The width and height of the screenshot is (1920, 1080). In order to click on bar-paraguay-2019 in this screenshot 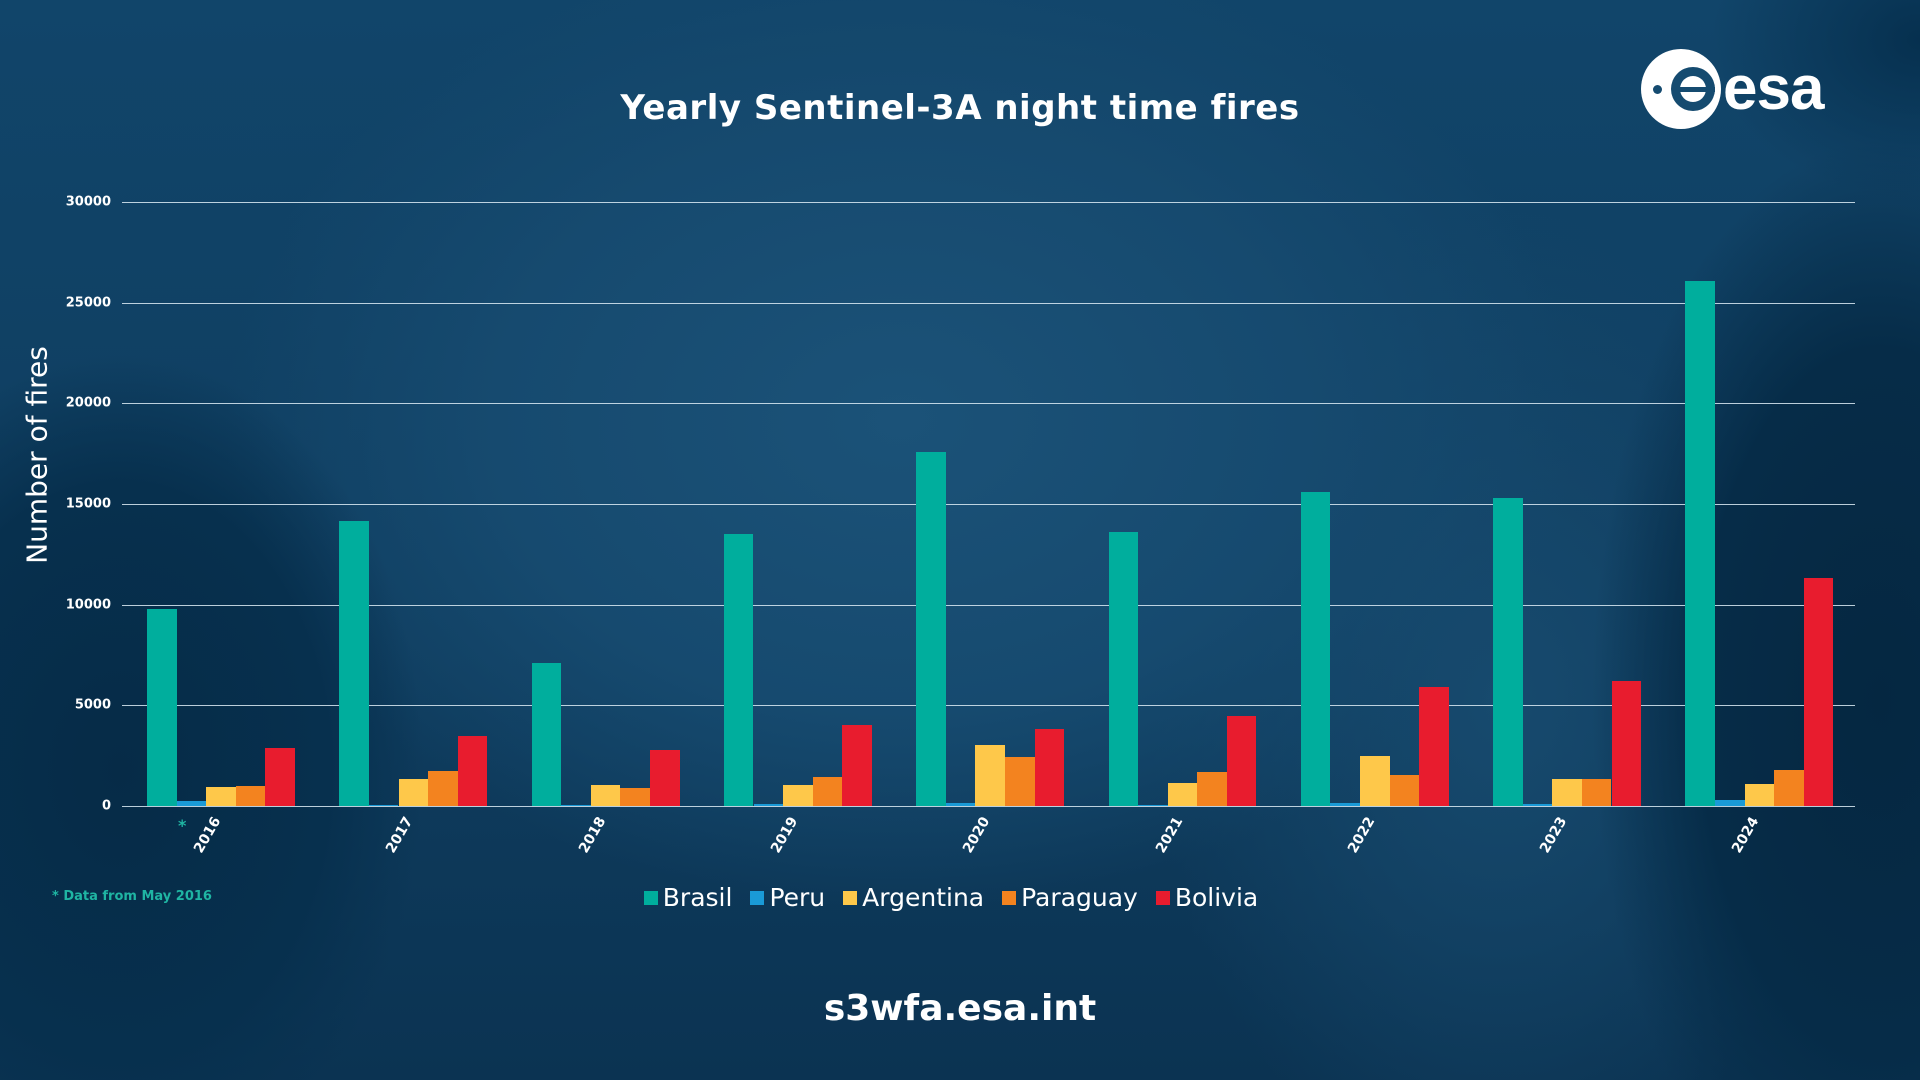, I will do `click(827, 791)`.